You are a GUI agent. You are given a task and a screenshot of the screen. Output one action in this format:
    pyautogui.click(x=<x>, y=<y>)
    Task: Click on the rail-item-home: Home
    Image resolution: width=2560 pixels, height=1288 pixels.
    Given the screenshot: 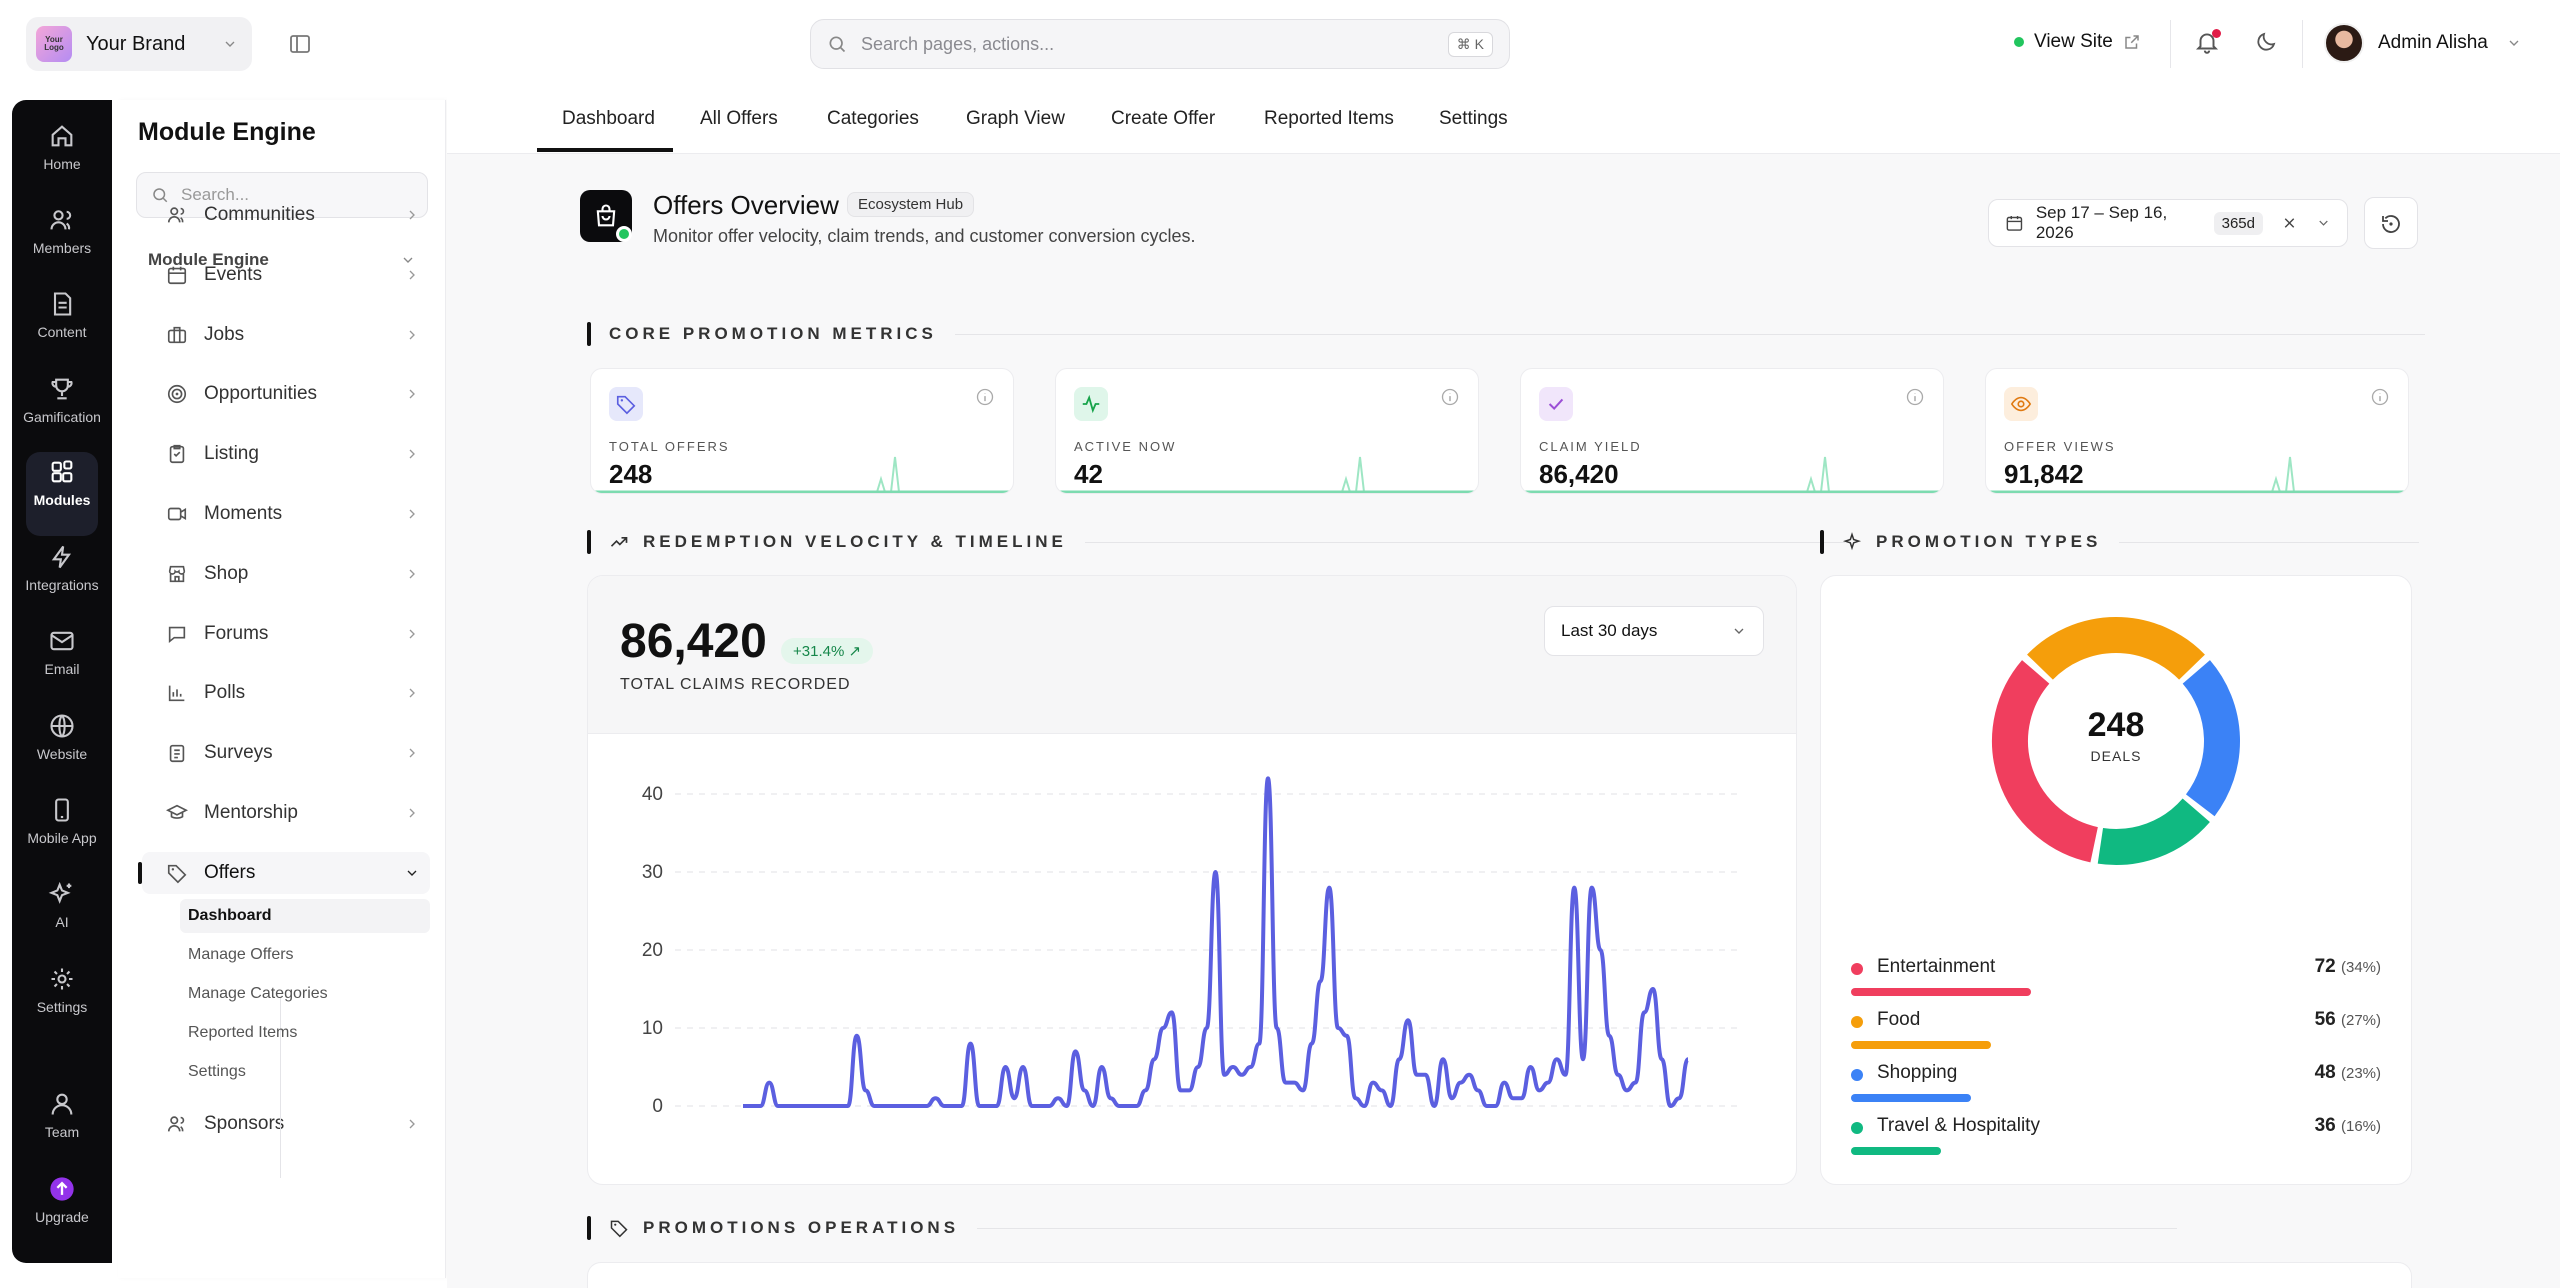 What is the action you would take?
    pyautogui.click(x=62, y=147)
    